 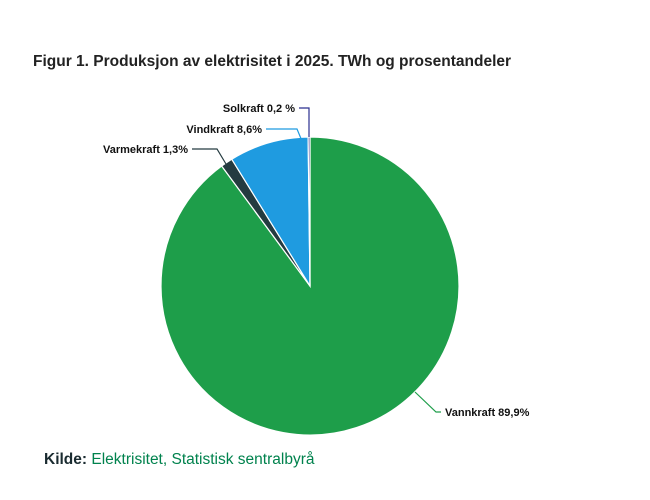 What do you see at coordinates (487, 413) in the screenshot?
I see `data-label-vannkraft: Vannkraft 89,9%` at bounding box center [487, 413].